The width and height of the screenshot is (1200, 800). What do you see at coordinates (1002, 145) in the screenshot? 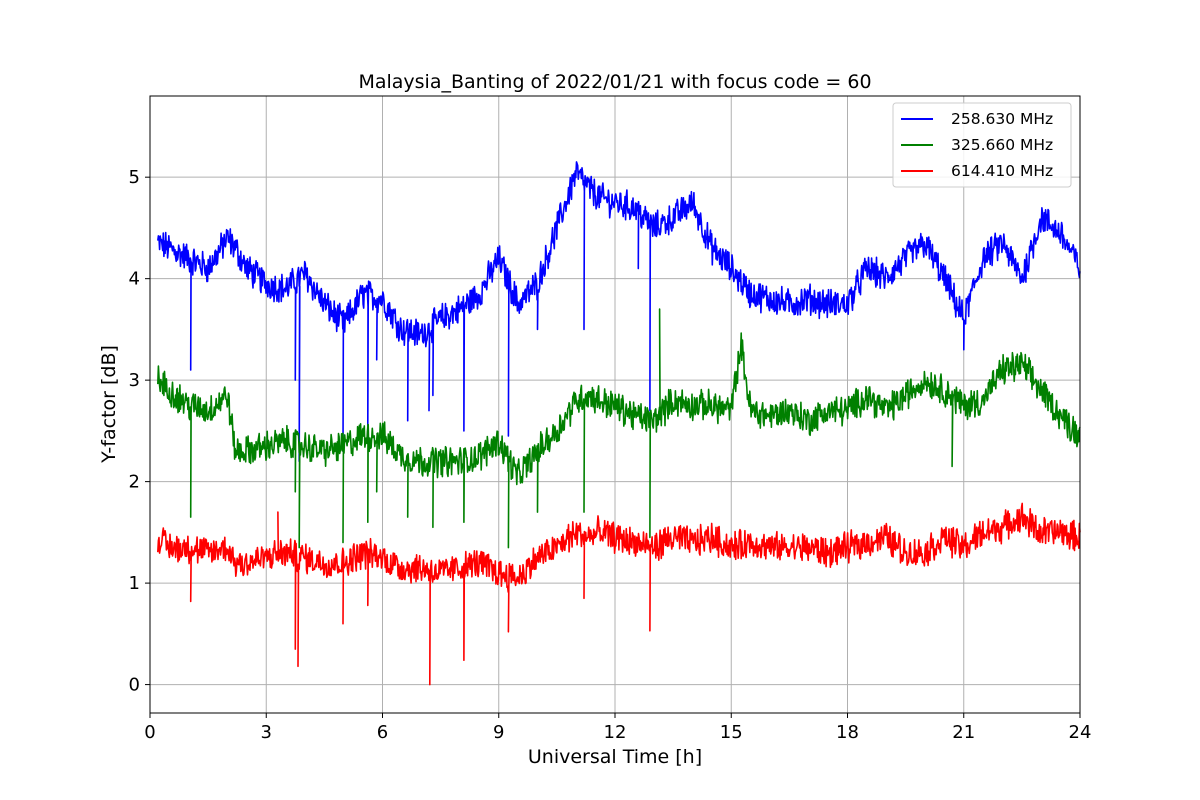
I see `legend-label: 325.660 MHz` at bounding box center [1002, 145].